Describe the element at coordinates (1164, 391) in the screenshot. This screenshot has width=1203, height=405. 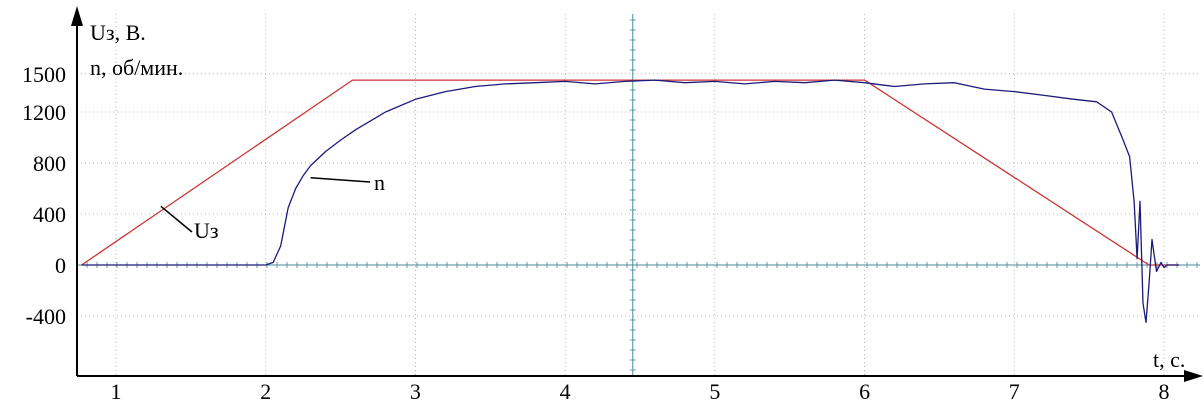
I see `x-tick-label: 8` at that location.